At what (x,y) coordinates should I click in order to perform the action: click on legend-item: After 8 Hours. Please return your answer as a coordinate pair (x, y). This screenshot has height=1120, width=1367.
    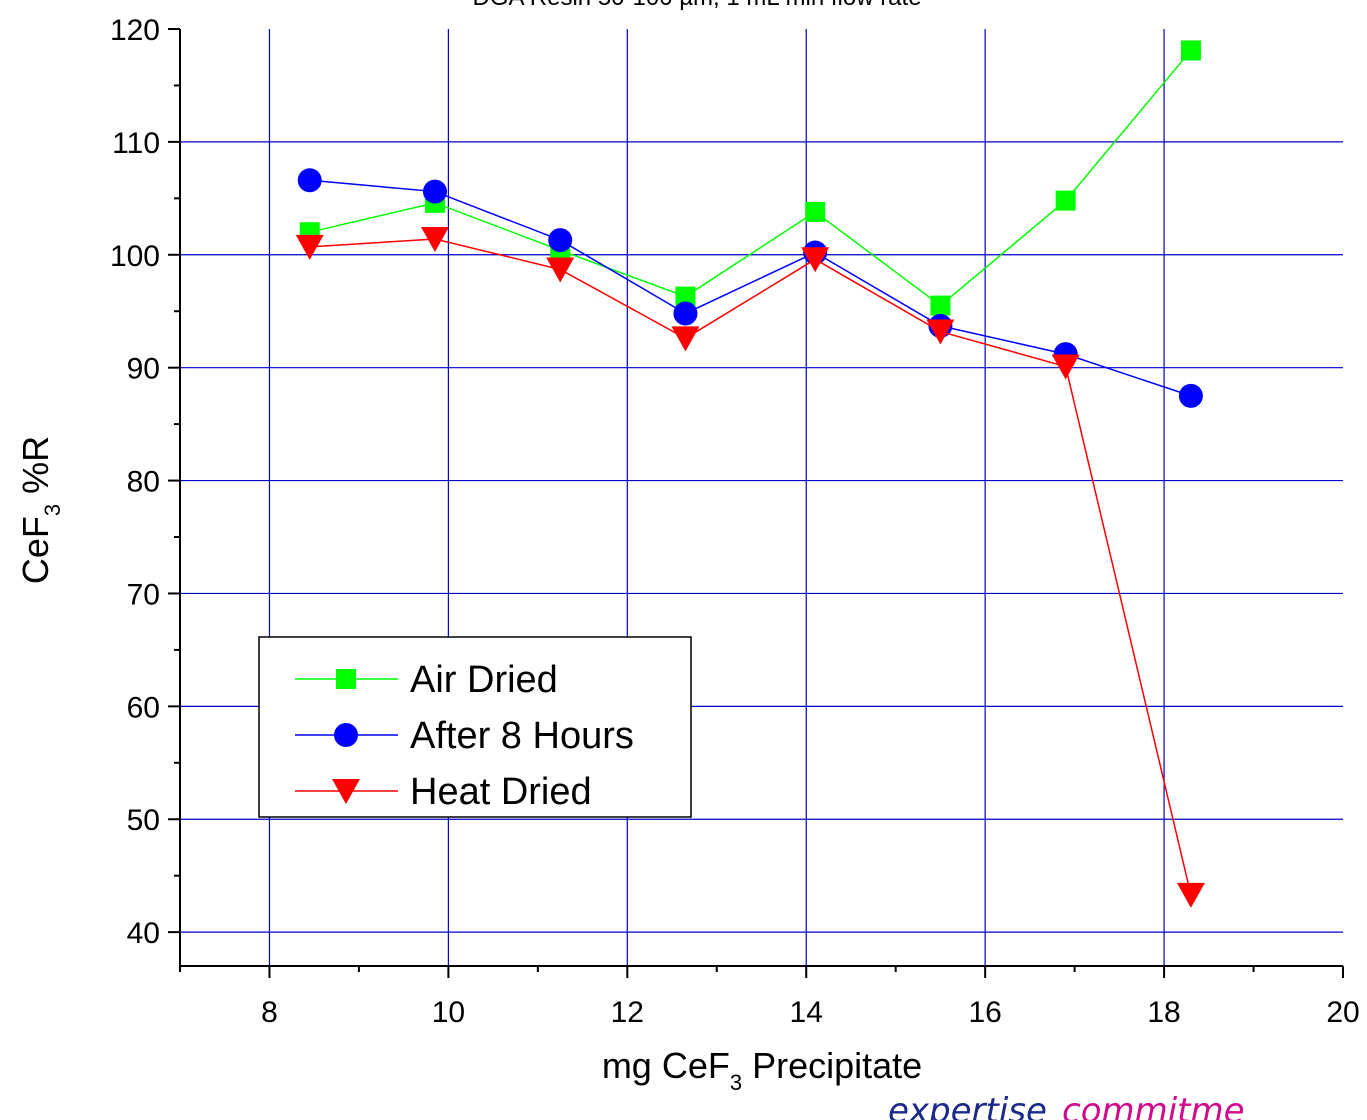
    Looking at the image, I should click on (464, 736).